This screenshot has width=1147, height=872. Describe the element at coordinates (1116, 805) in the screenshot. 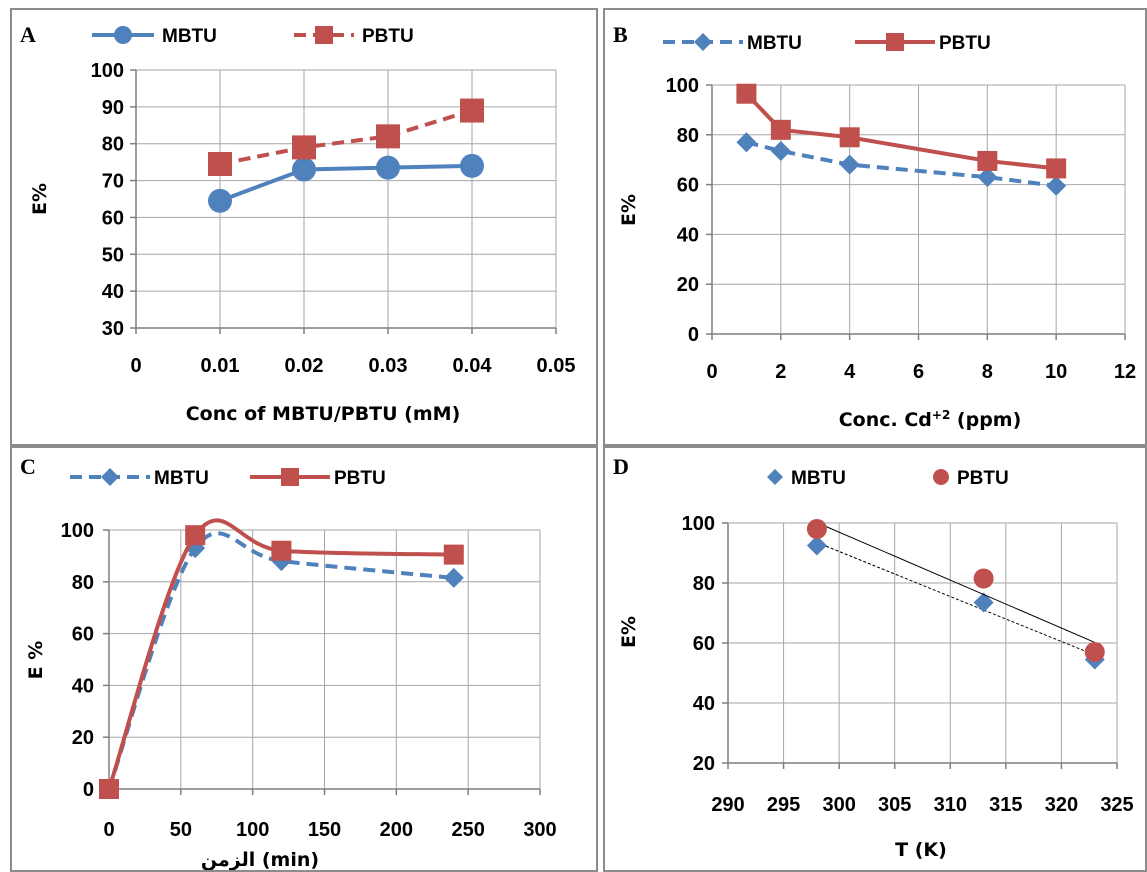

I see `x-tick-label: 325` at that location.